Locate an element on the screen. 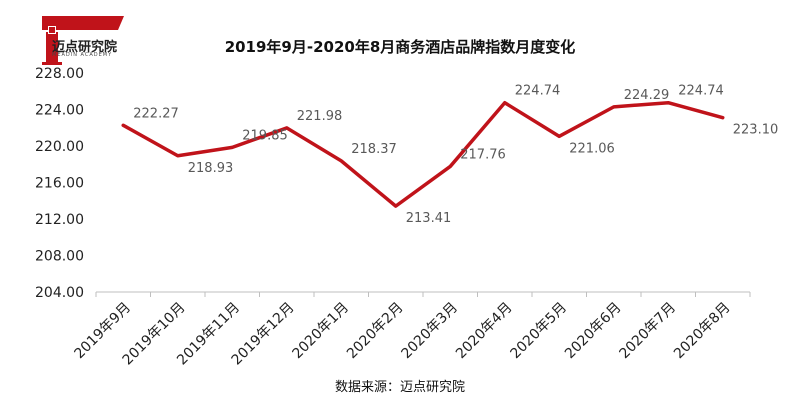  logo-mark-icon is located at coordinates (83, 40).